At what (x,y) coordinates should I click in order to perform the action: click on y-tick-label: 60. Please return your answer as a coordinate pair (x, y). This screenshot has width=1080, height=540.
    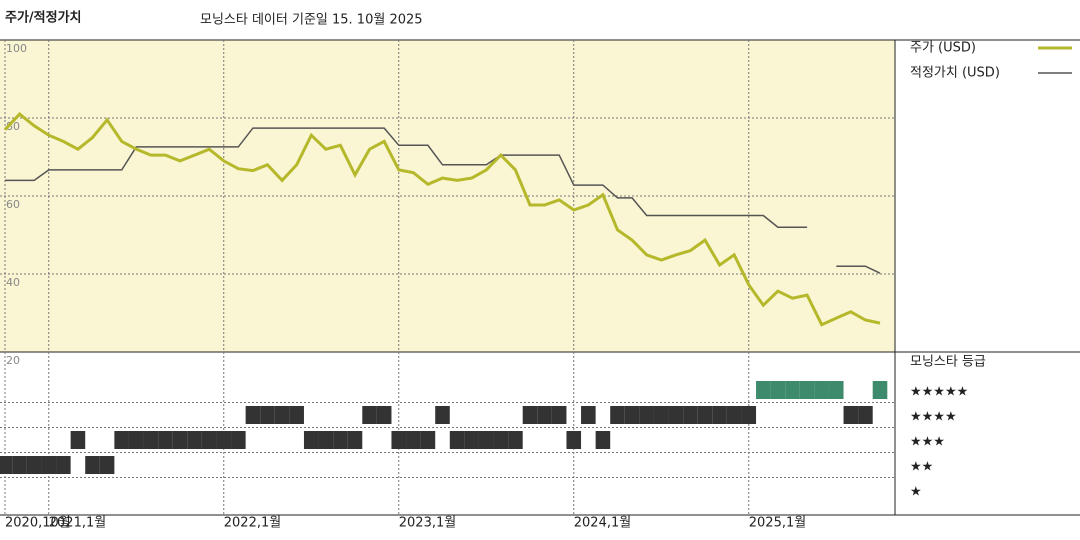
    Looking at the image, I should click on (13, 204).